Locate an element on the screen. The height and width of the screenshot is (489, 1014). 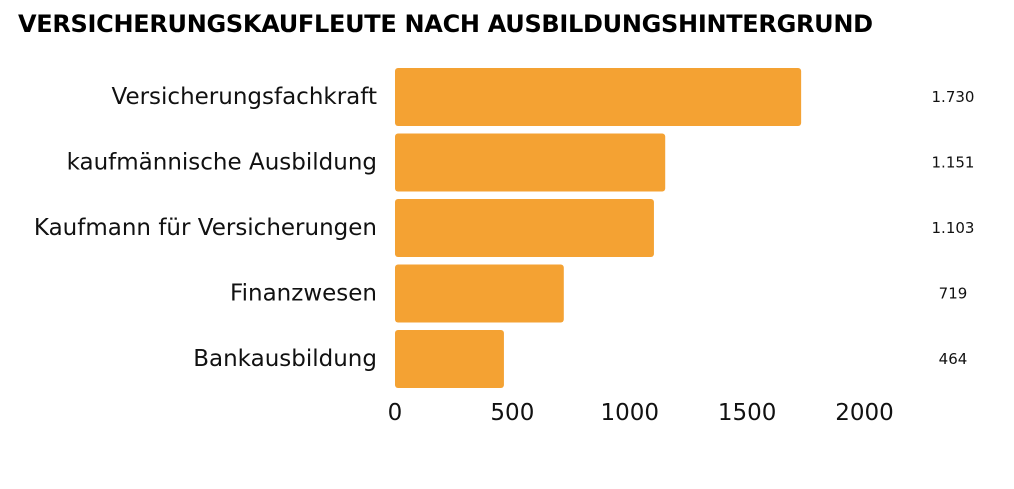
category-label: Bankausbildung is located at coordinates (285, 359).